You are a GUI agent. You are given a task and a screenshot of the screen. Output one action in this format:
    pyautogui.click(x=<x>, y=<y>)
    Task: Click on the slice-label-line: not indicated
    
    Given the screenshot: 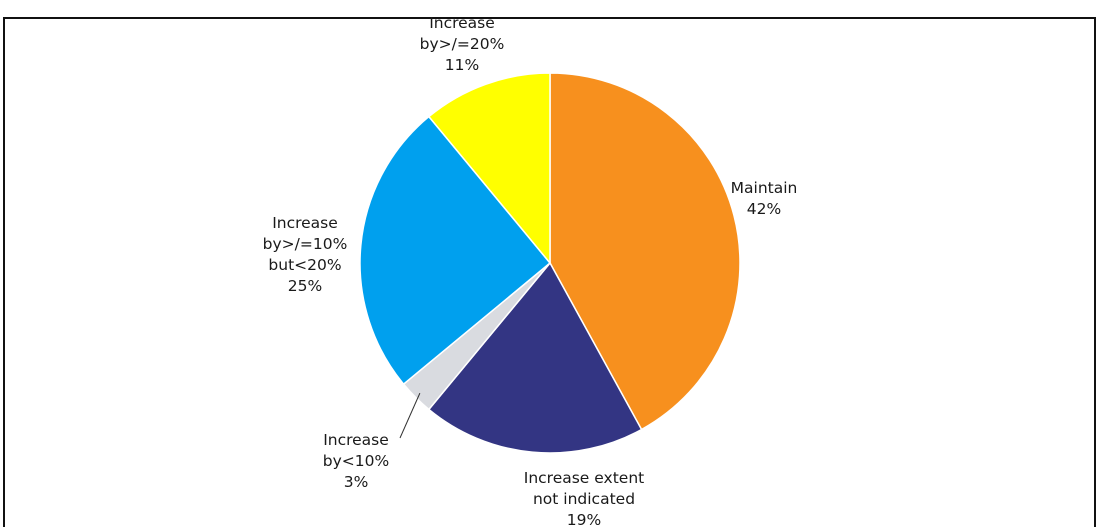 What is the action you would take?
    pyautogui.click(x=584, y=499)
    